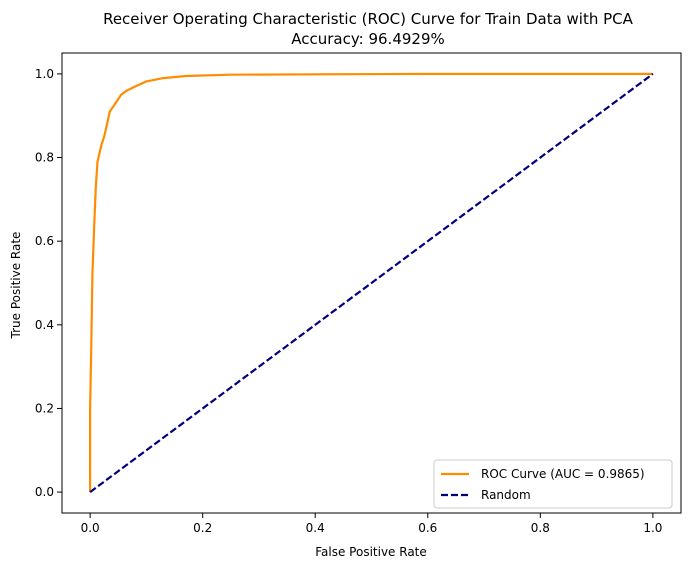  Describe the element at coordinates (16, 286) in the screenshot. I see `y-axis-label: True Positive Rate` at that location.